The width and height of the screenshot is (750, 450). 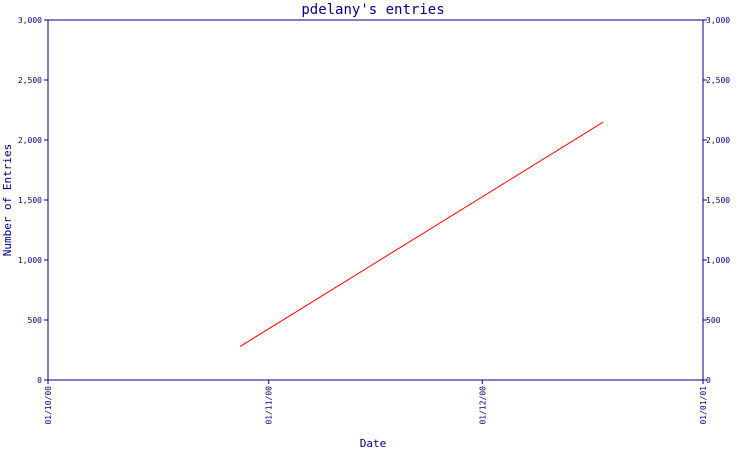 What do you see at coordinates (30, 80) in the screenshot?
I see `y-tick-label-left: 2,500` at bounding box center [30, 80].